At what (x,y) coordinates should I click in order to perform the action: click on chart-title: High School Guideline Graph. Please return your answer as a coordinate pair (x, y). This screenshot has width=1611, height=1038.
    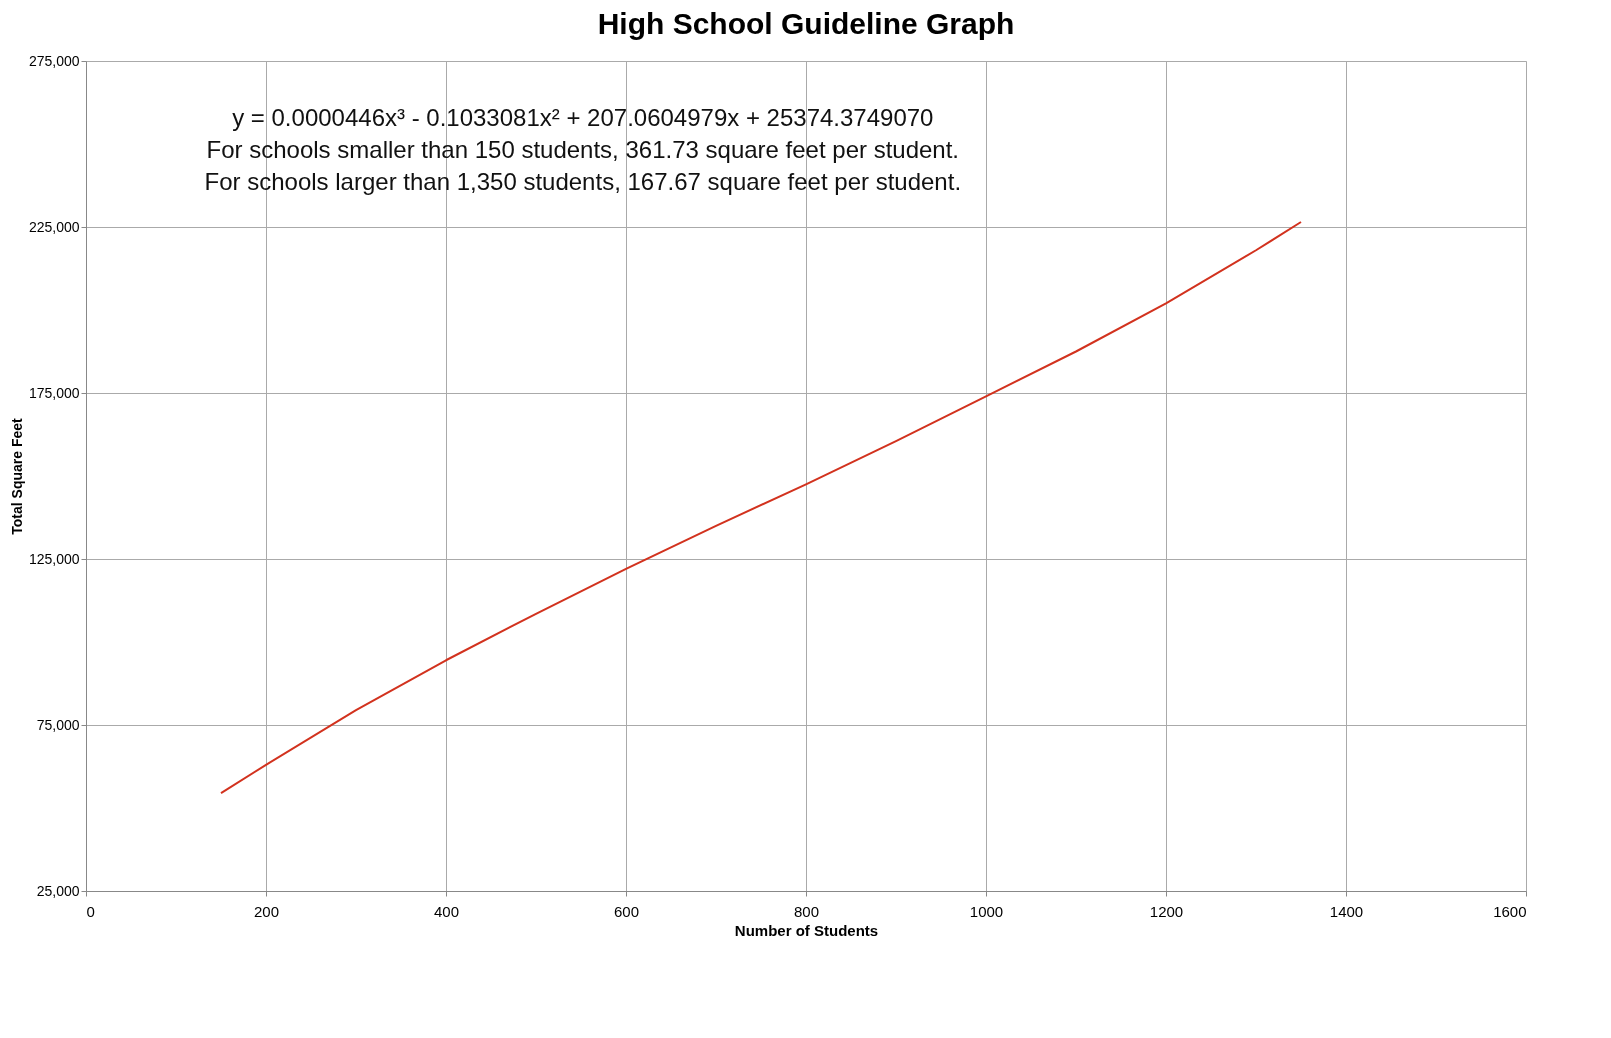
    Looking at the image, I should click on (806, 23).